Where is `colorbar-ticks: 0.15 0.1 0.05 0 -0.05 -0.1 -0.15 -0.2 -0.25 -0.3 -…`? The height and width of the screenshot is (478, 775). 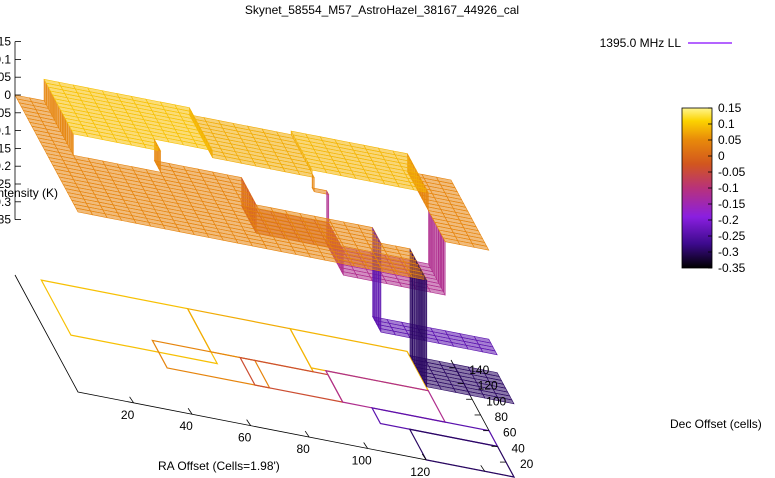
colorbar-ticks: 0.15 0.1 0.05 0 -0.05 -0.1 -0.15 -0.2 -0.25 -0.3 -… is located at coordinates (727, 188).